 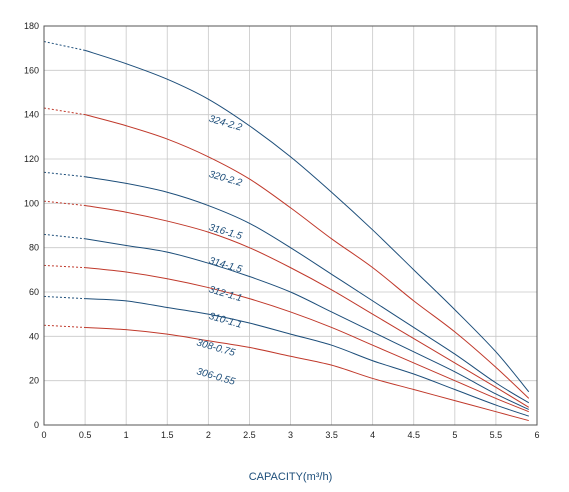 I want to click on series-line-dashed-314-1.5, so click(x=64, y=203).